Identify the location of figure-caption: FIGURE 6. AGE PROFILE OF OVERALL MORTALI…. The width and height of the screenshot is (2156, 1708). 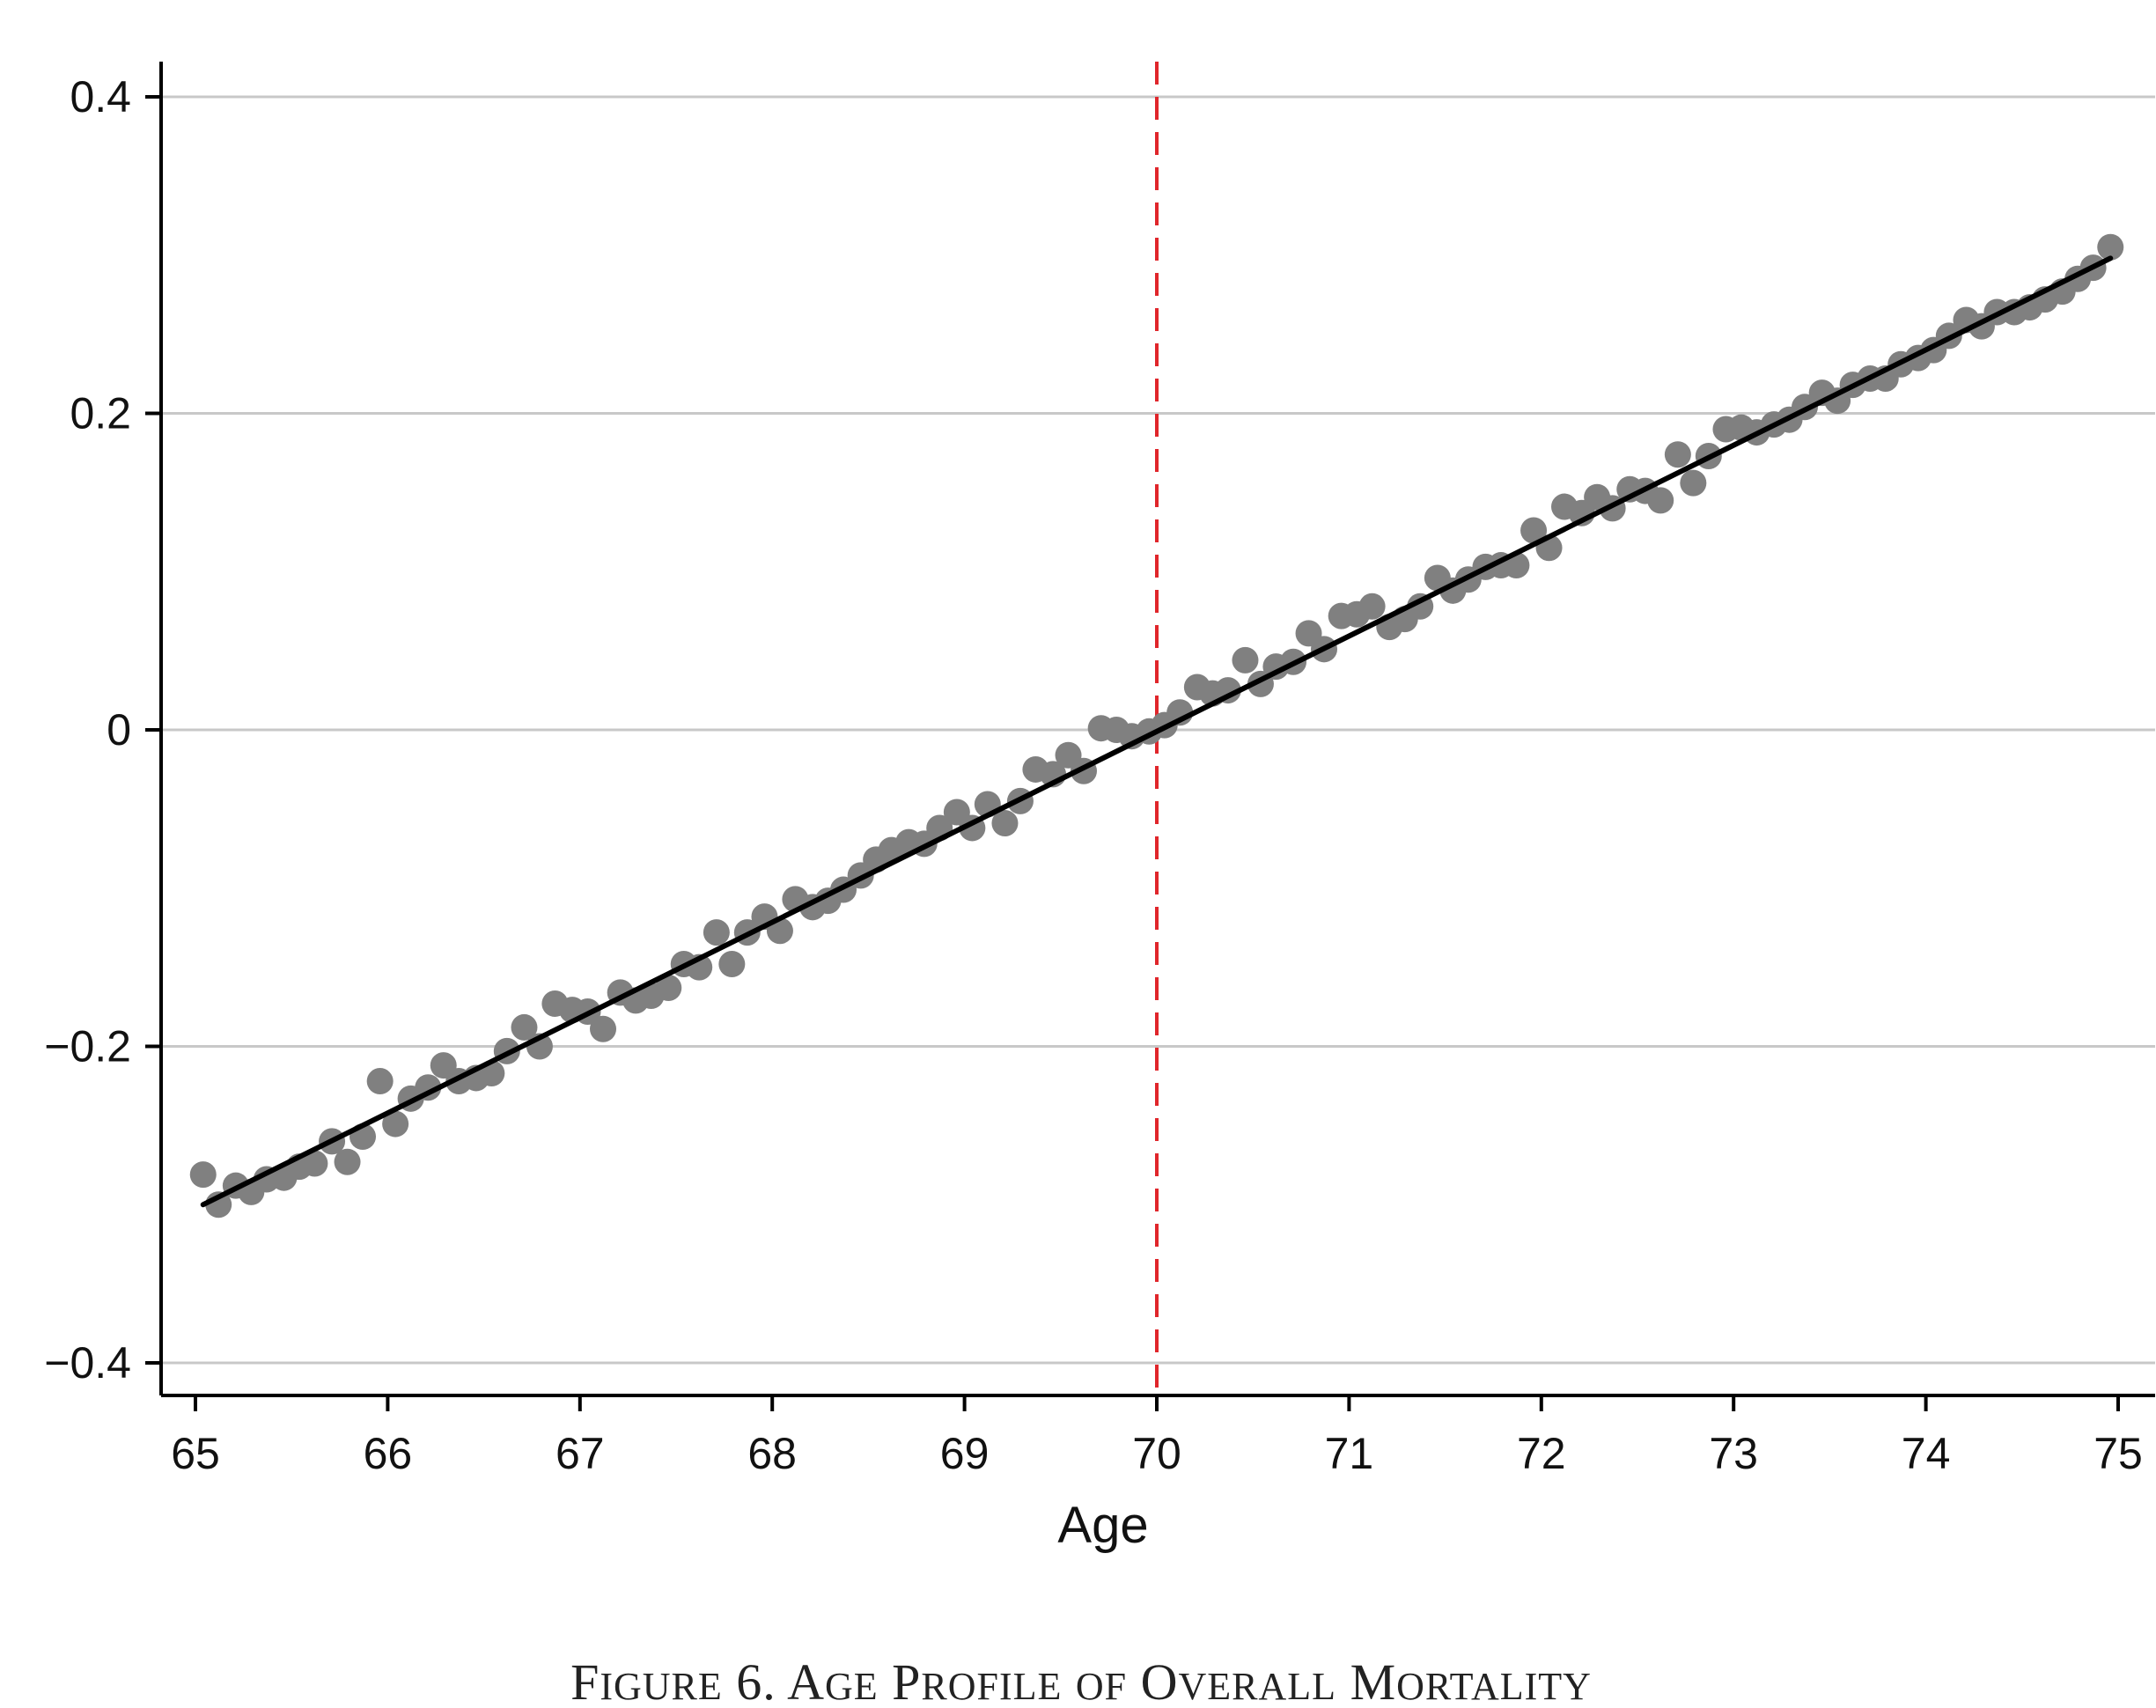
(1081, 1680).